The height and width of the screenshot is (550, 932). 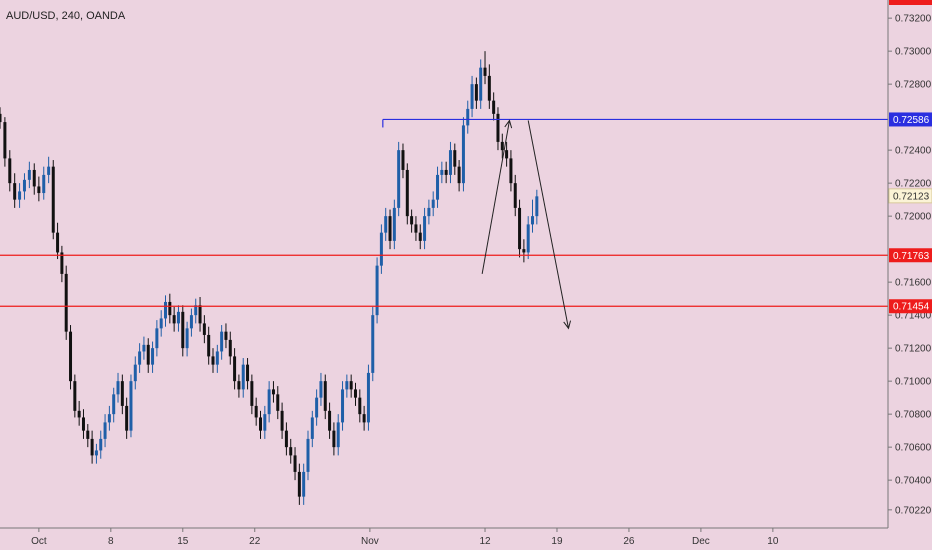 What do you see at coordinates (183, 541) in the screenshot?
I see `x-tick-label: 15` at bounding box center [183, 541].